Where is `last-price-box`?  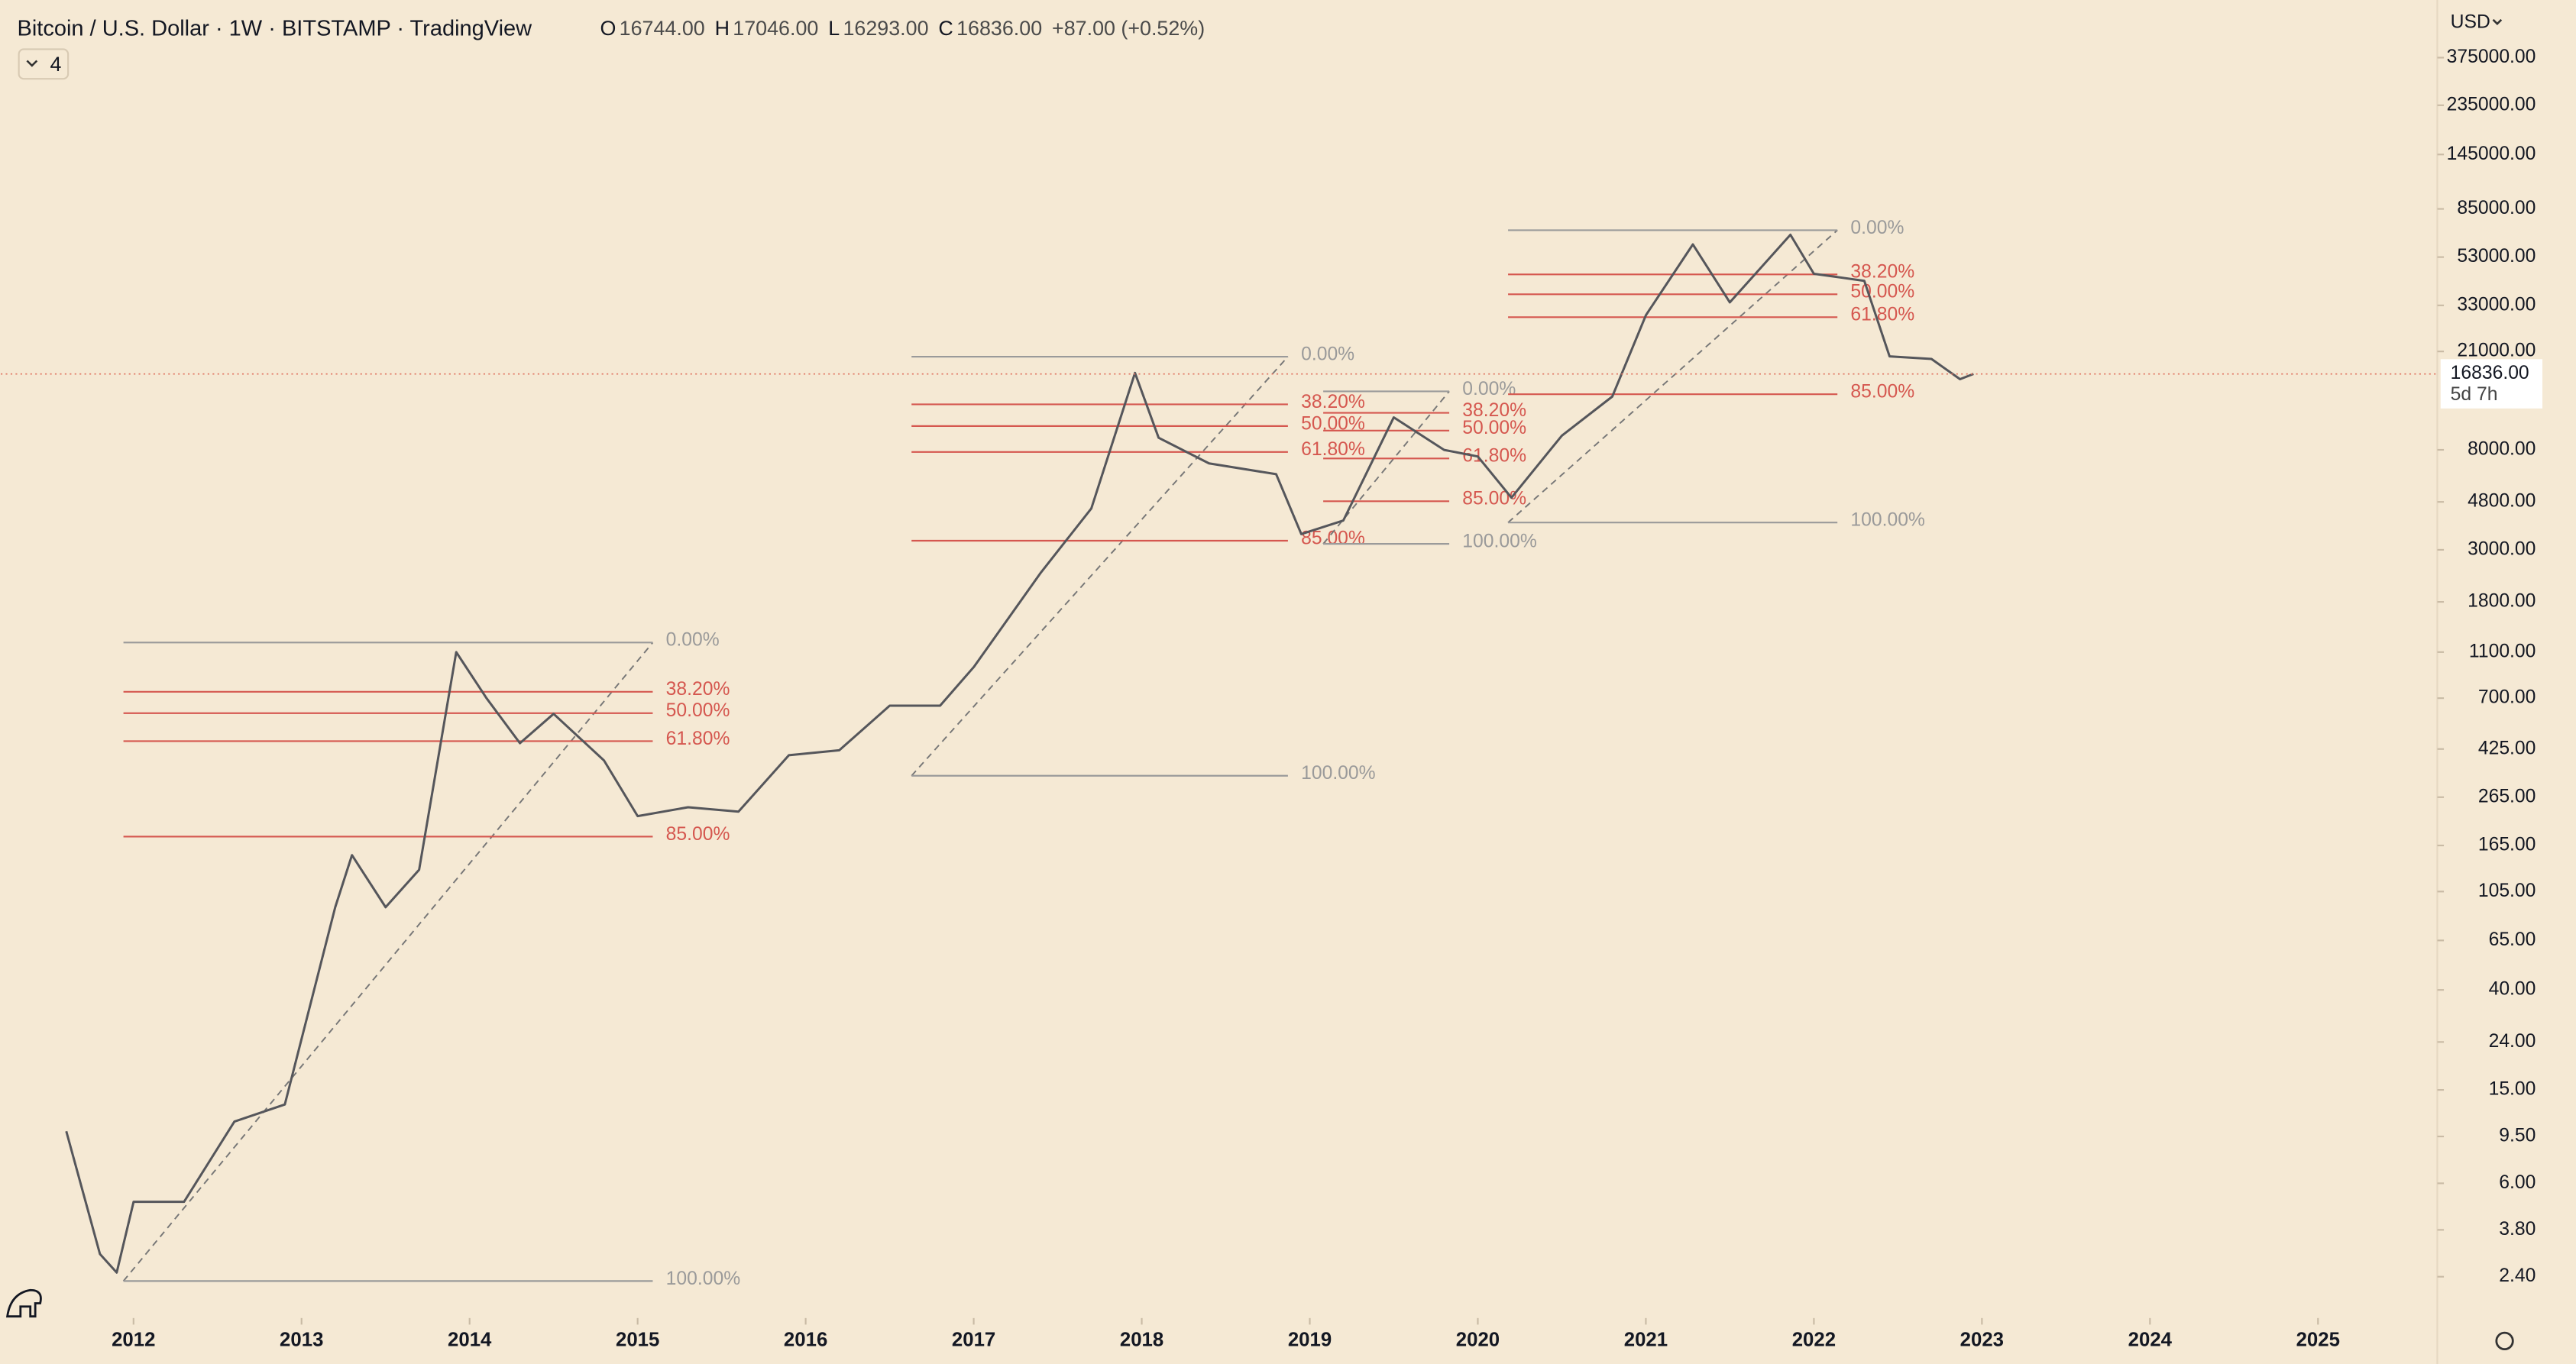
last-price-box is located at coordinates (2491, 384).